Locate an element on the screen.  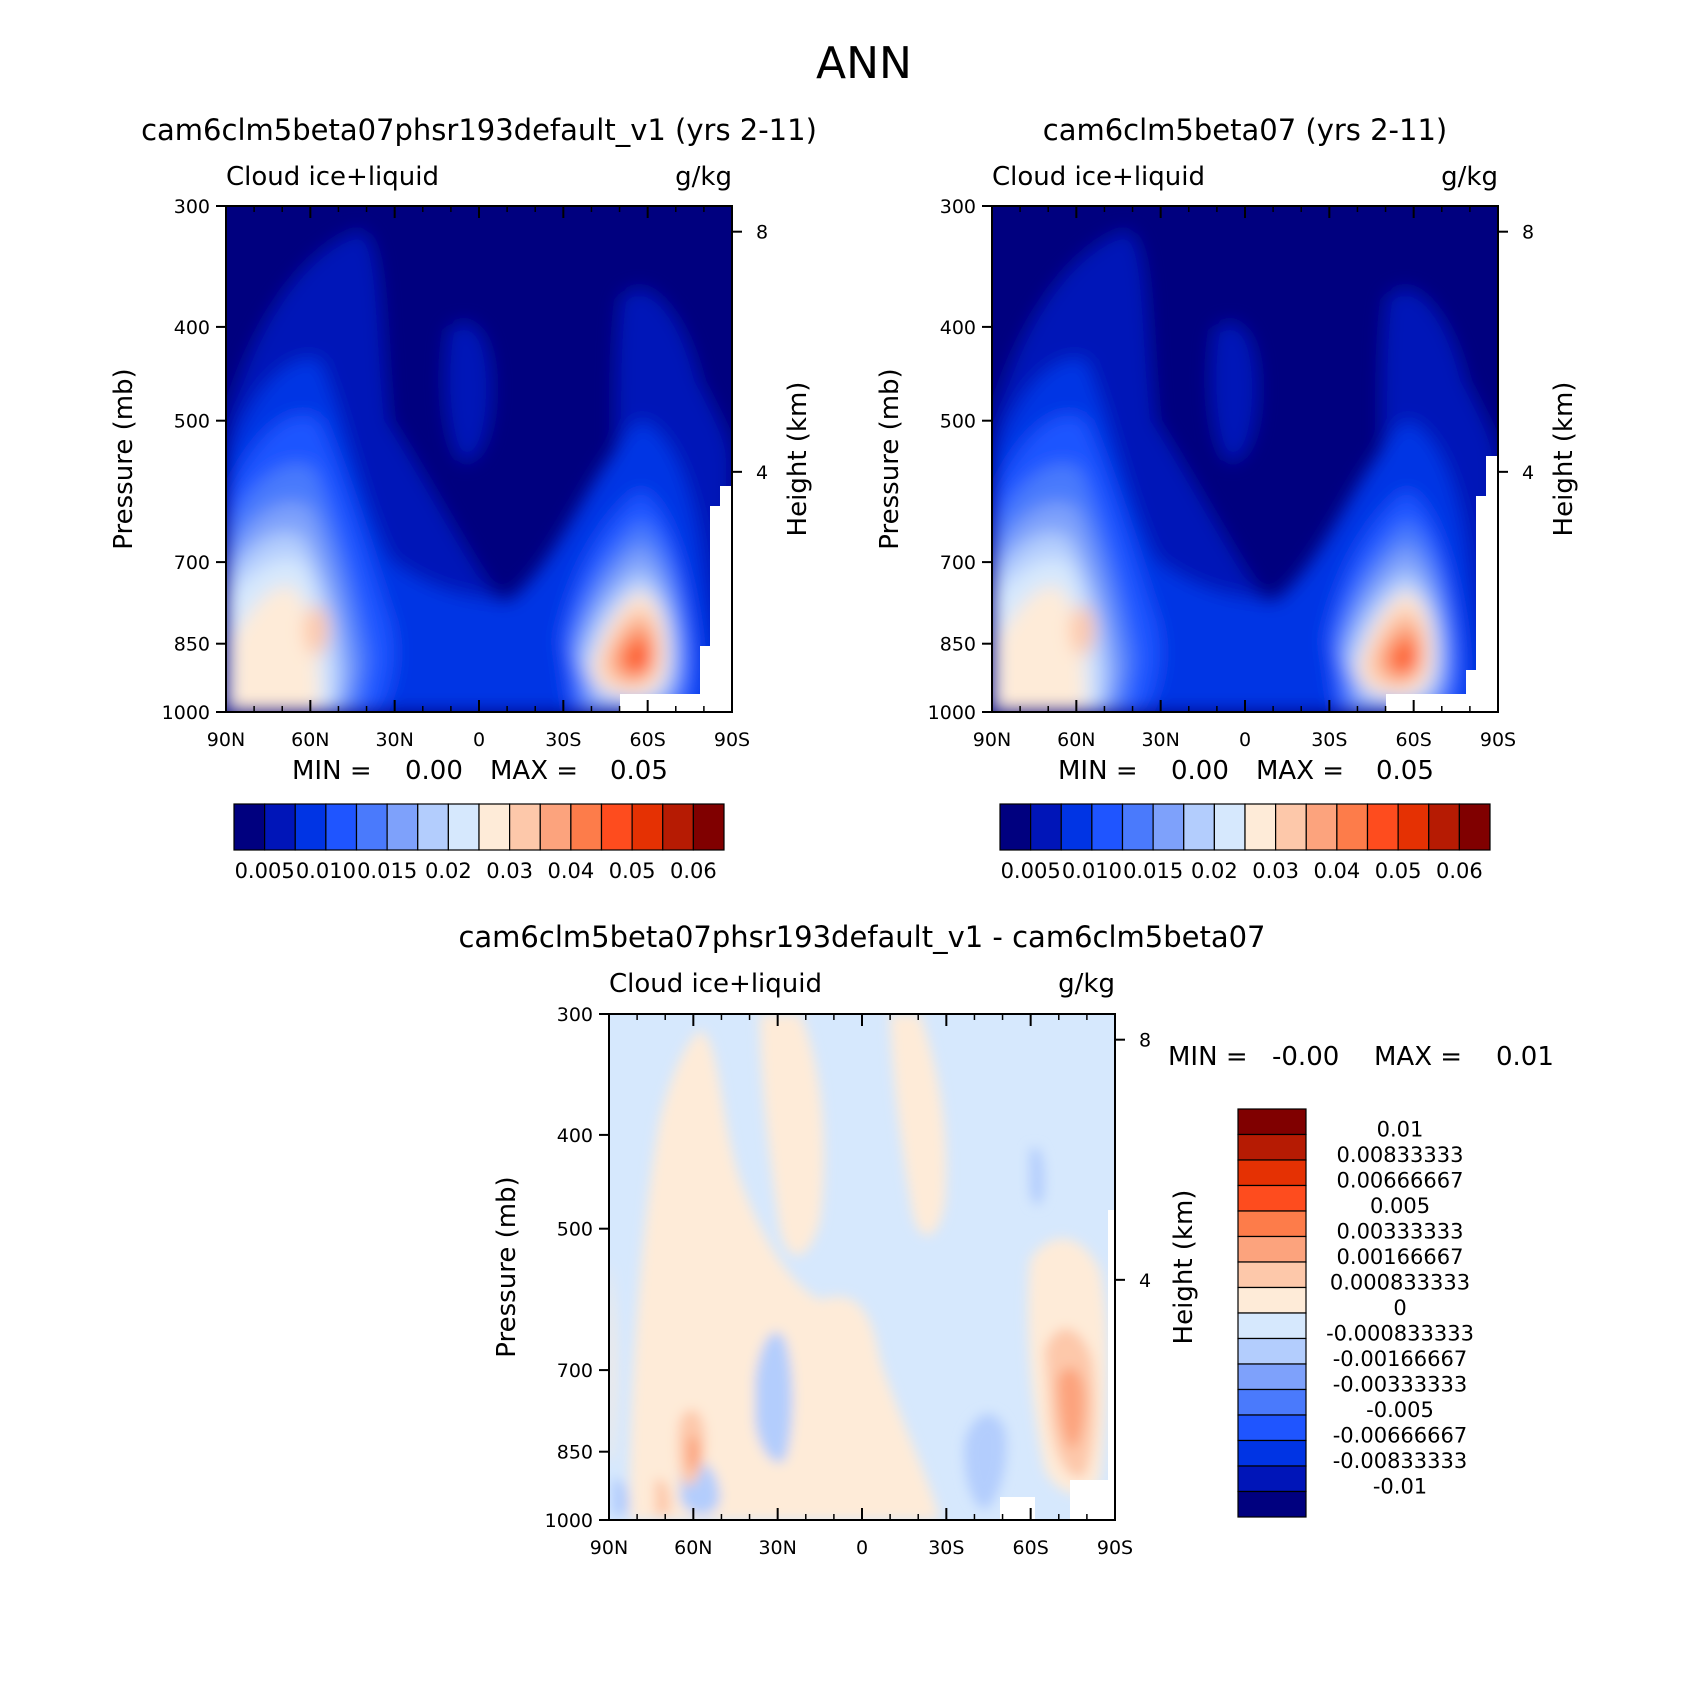
x-tick-label: 60S is located at coordinates (1414, 740).